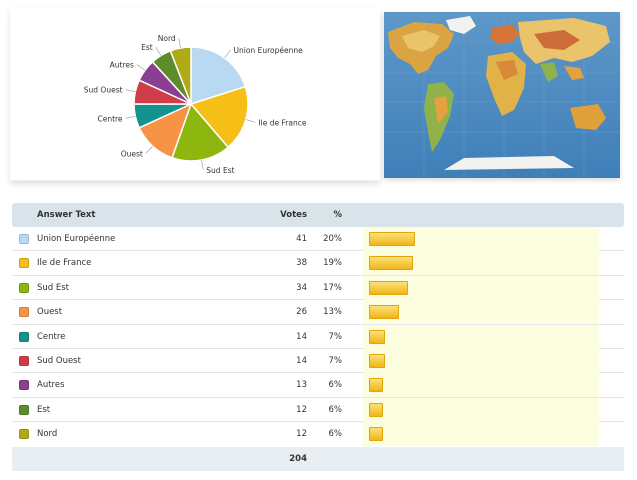  Describe the element at coordinates (318, 239) in the screenshot. I see `table-row: Union Européenne 41 20%` at that location.